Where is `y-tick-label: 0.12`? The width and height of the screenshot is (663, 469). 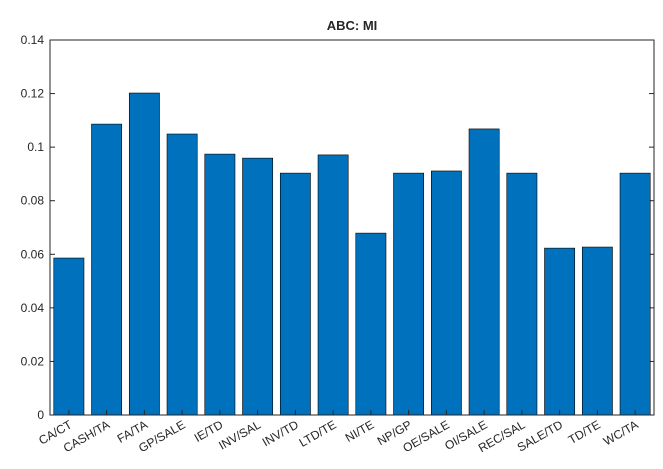 y-tick-label: 0.12 is located at coordinates (33, 94).